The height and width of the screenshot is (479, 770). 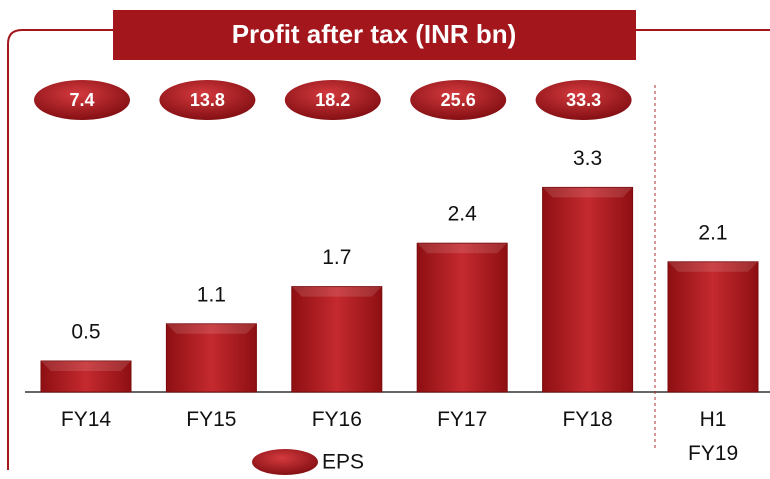 I want to click on x-tick-label: FY17, so click(x=462, y=419).